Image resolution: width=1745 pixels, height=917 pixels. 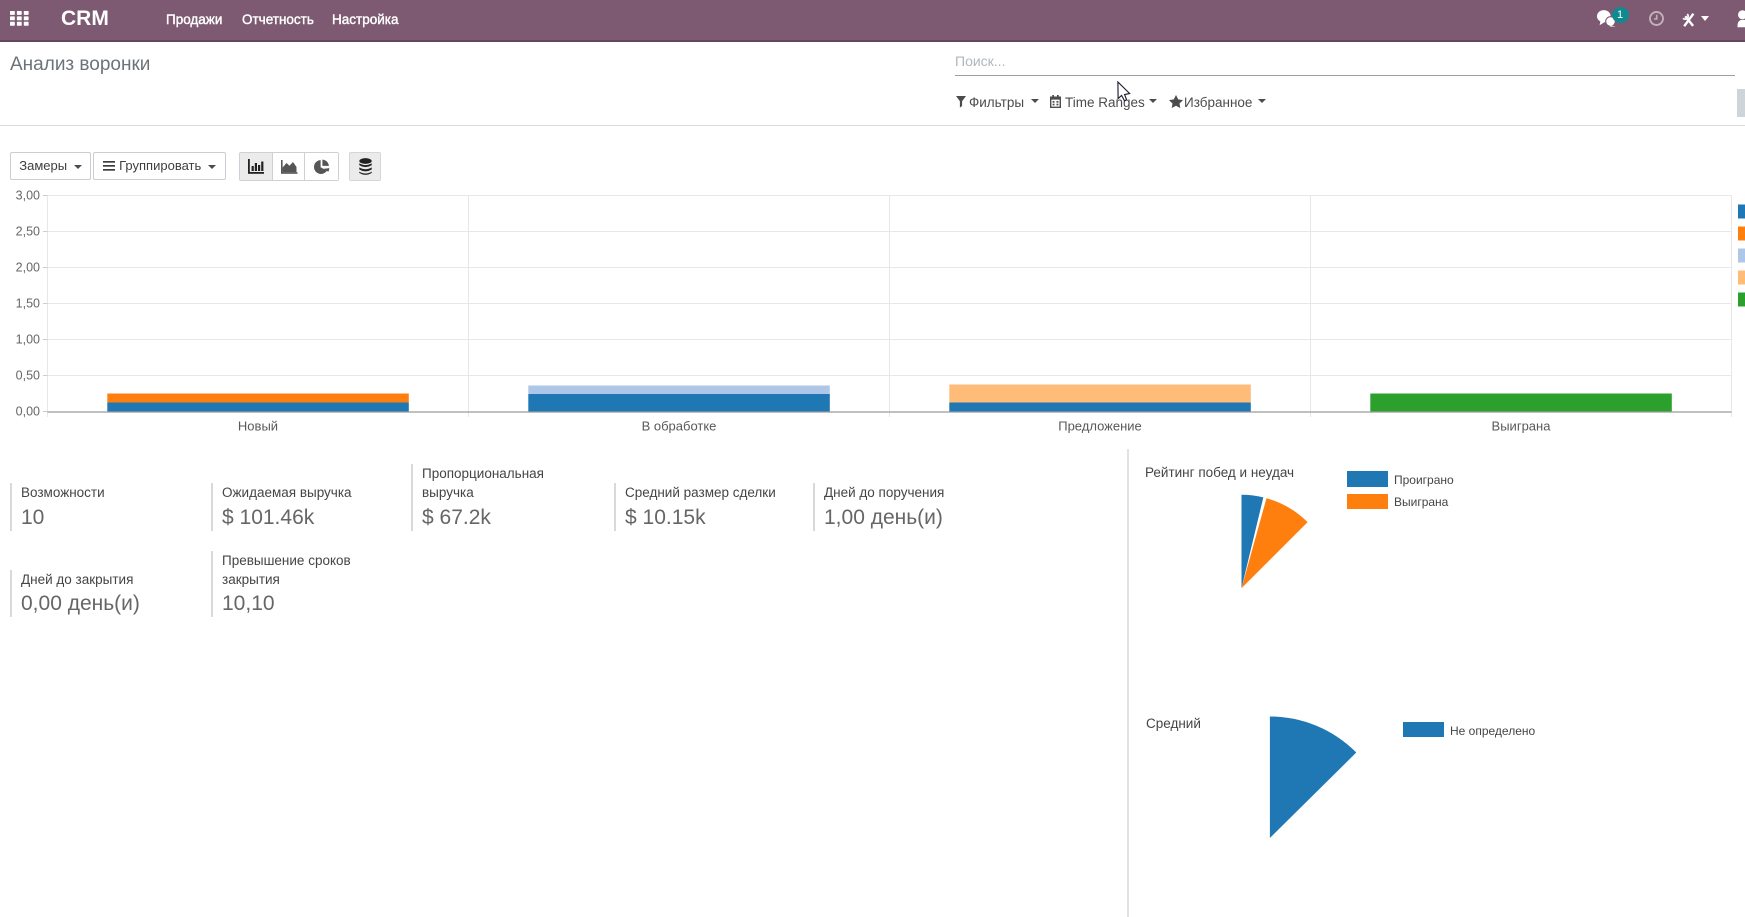 I want to click on svg-text: 1,00, so click(x=28, y=340).